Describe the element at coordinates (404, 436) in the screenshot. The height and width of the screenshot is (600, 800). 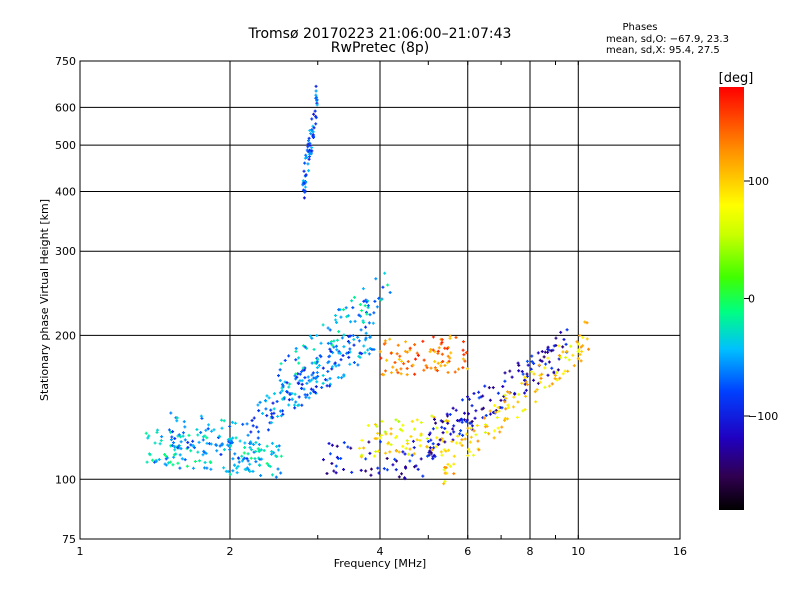
I see `trace-mixed-4-5-mhz` at that location.